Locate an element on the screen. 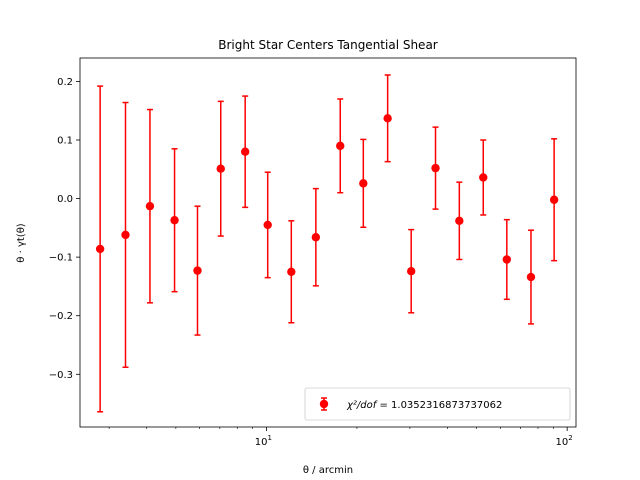 This screenshot has height=480, width=640. y-tick-label: −0.2 is located at coordinates (61, 316).